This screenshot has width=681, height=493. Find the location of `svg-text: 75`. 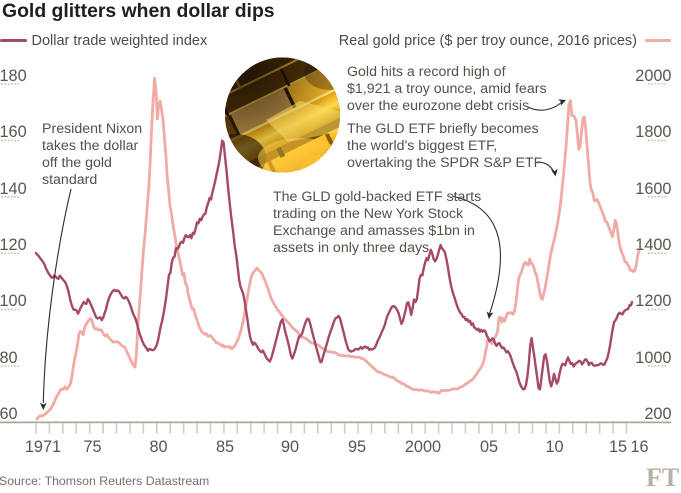

svg-text: 75 is located at coordinates (92, 447).